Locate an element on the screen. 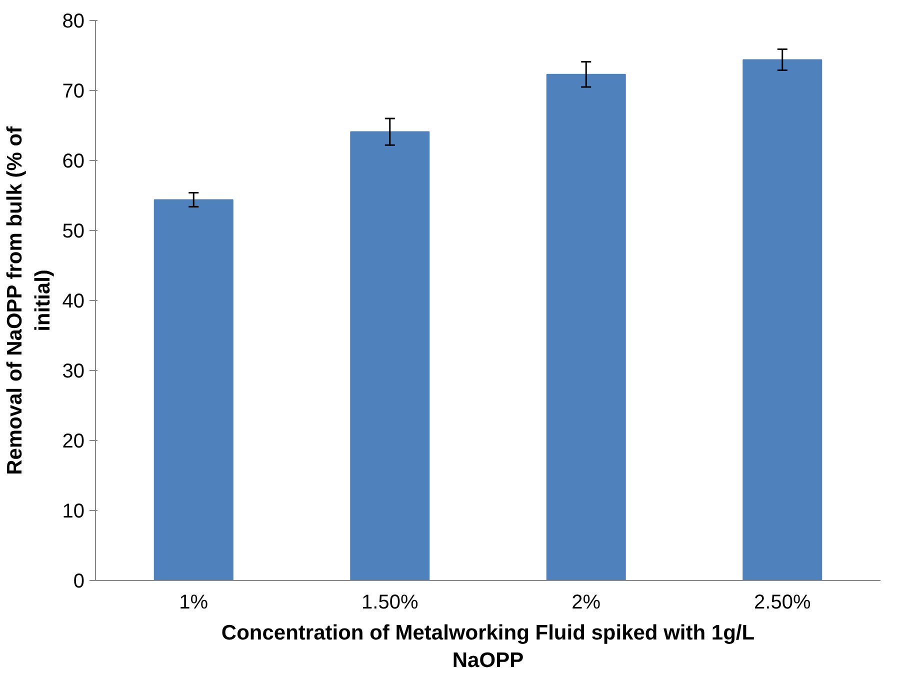  y-tick-label: 10 is located at coordinates (73, 511).